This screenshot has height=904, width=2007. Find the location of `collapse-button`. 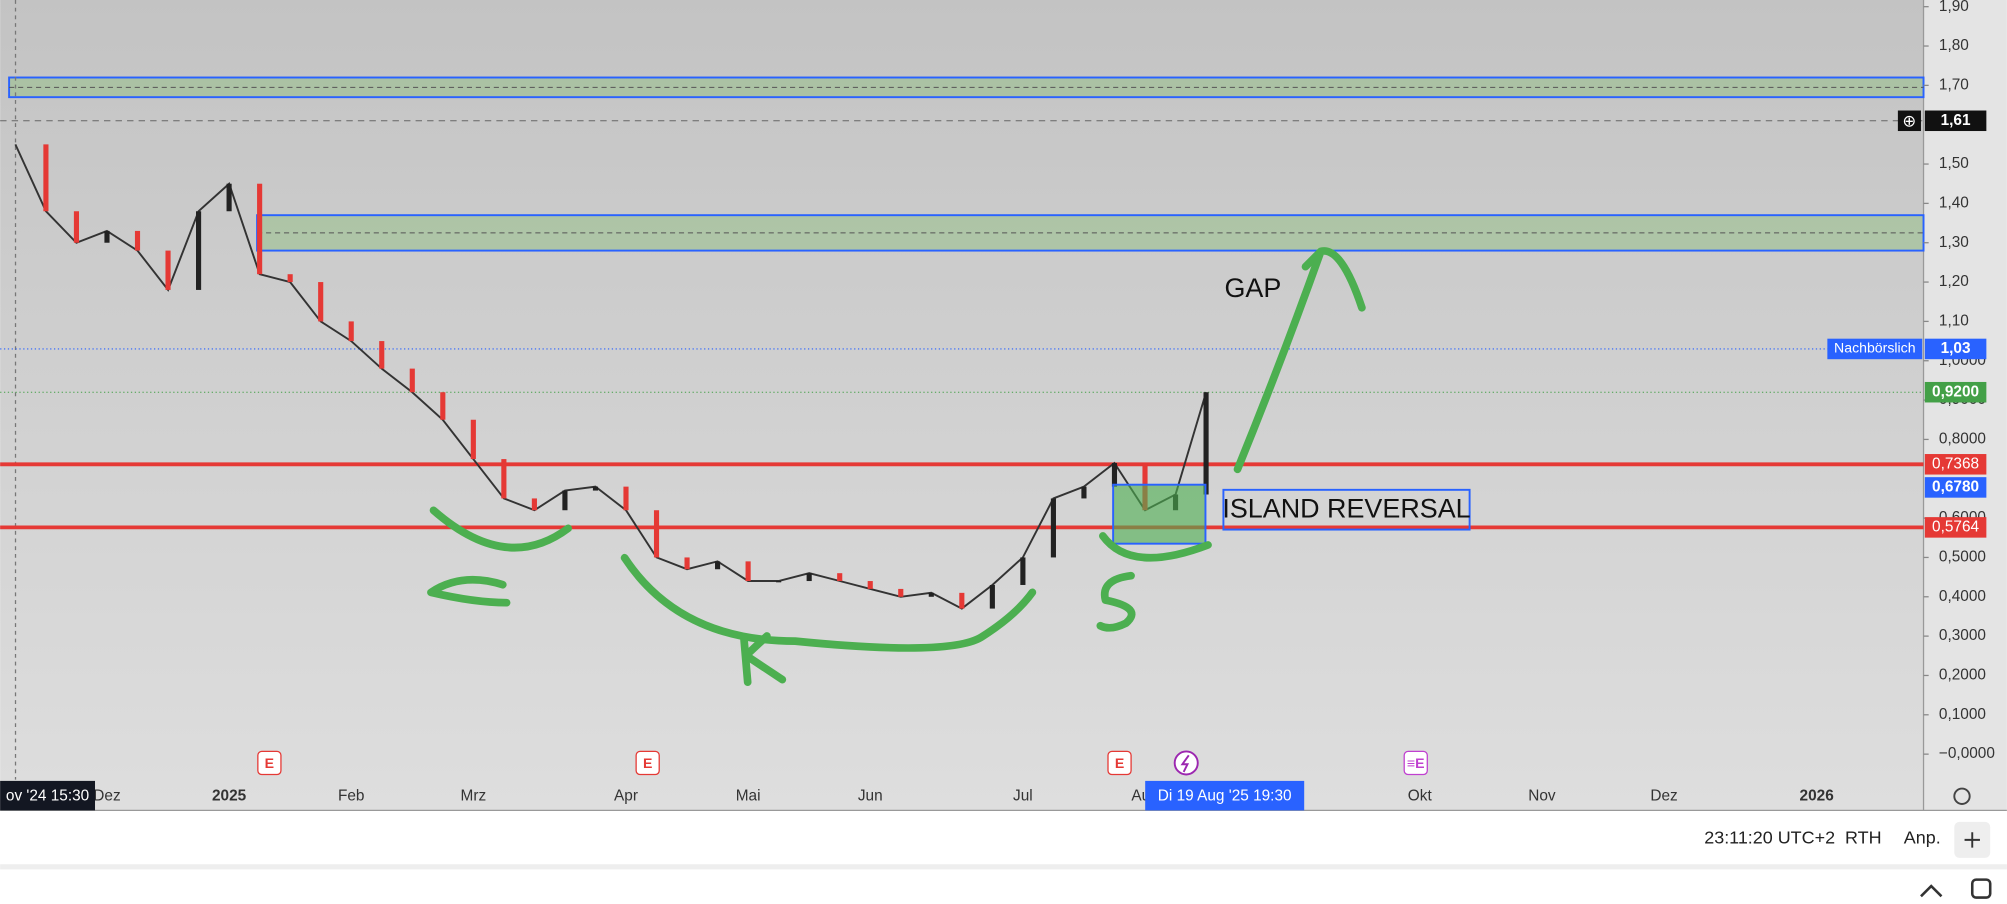

collapse-button is located at coordinates (1931, 891).